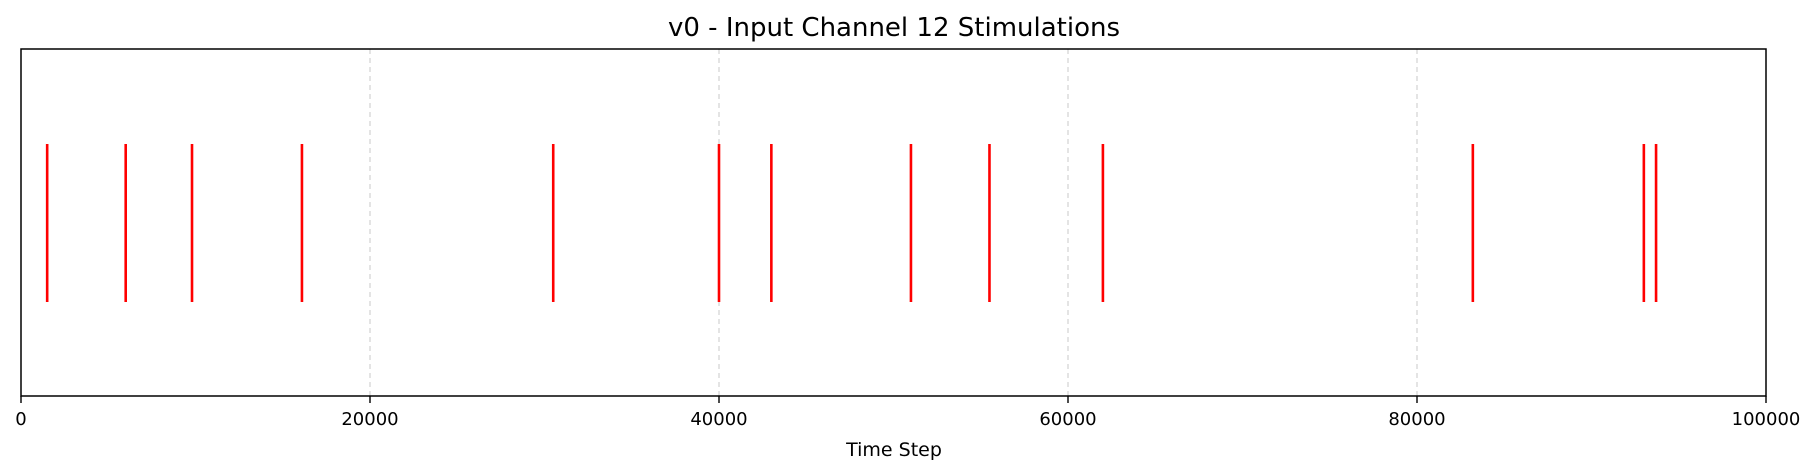 The height and width of the screenshot is (473, 1820). I want to click on x-tick-label: 60000, so click(1067, 419).